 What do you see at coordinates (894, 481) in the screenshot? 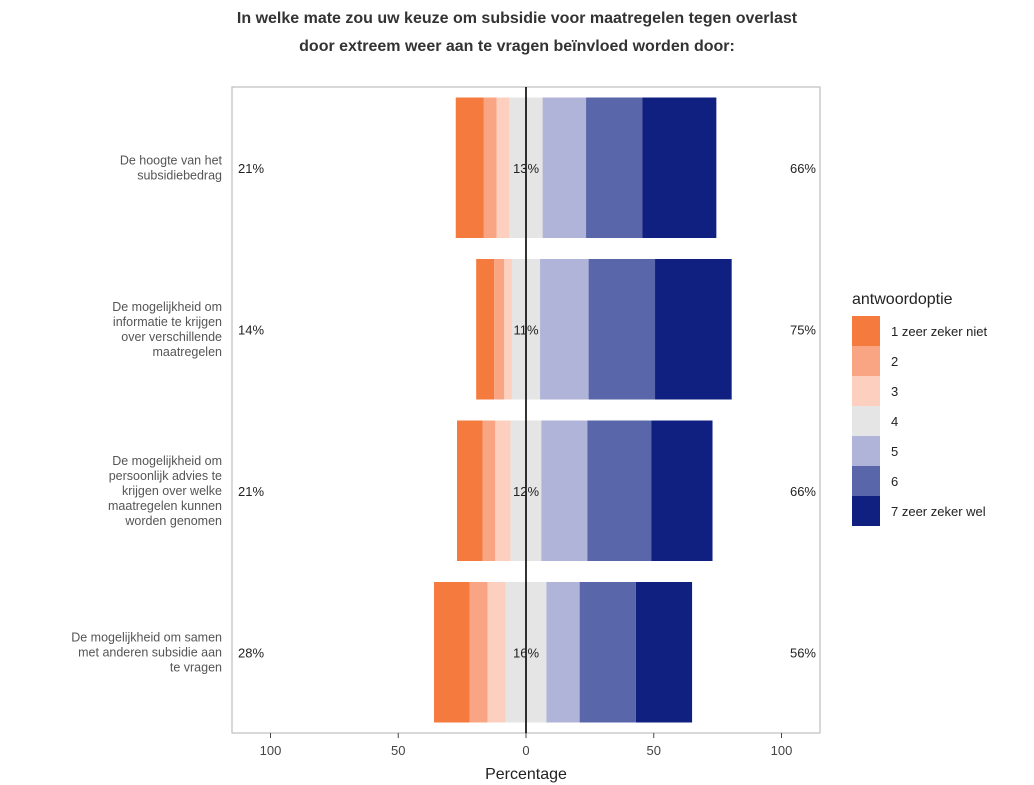
I see `legend-label-6: 6` at bounding box center [894, 481].